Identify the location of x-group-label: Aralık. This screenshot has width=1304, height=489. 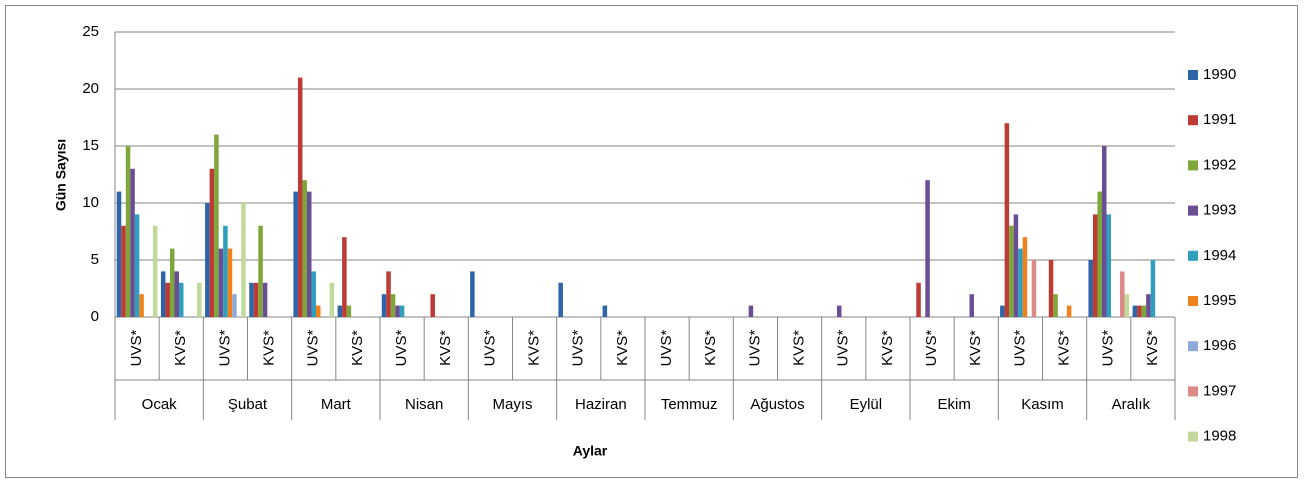
(1131, 404).